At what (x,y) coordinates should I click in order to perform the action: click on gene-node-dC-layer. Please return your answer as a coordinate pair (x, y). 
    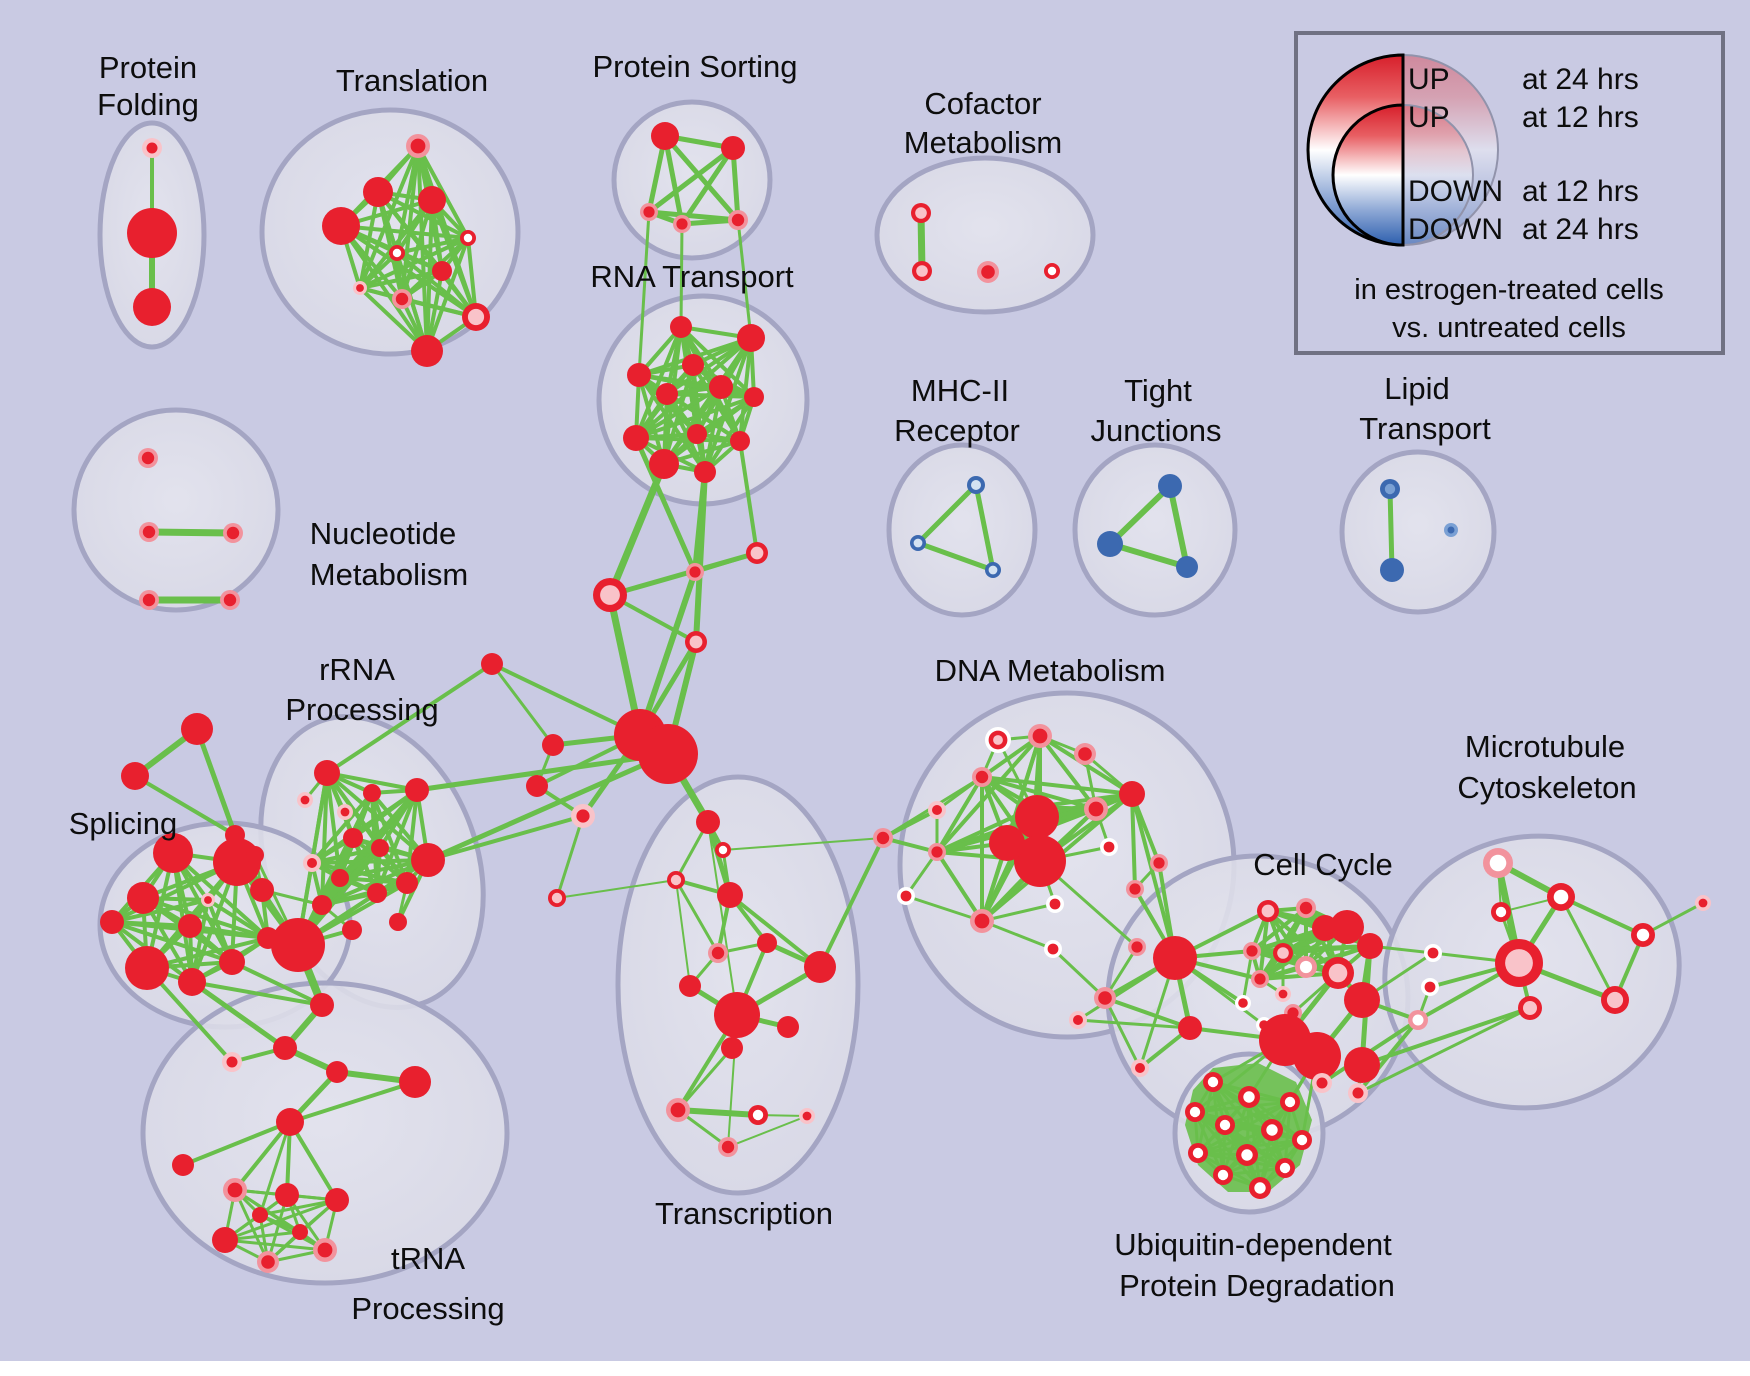
    Looking at the image, I should click on (1007, 843).